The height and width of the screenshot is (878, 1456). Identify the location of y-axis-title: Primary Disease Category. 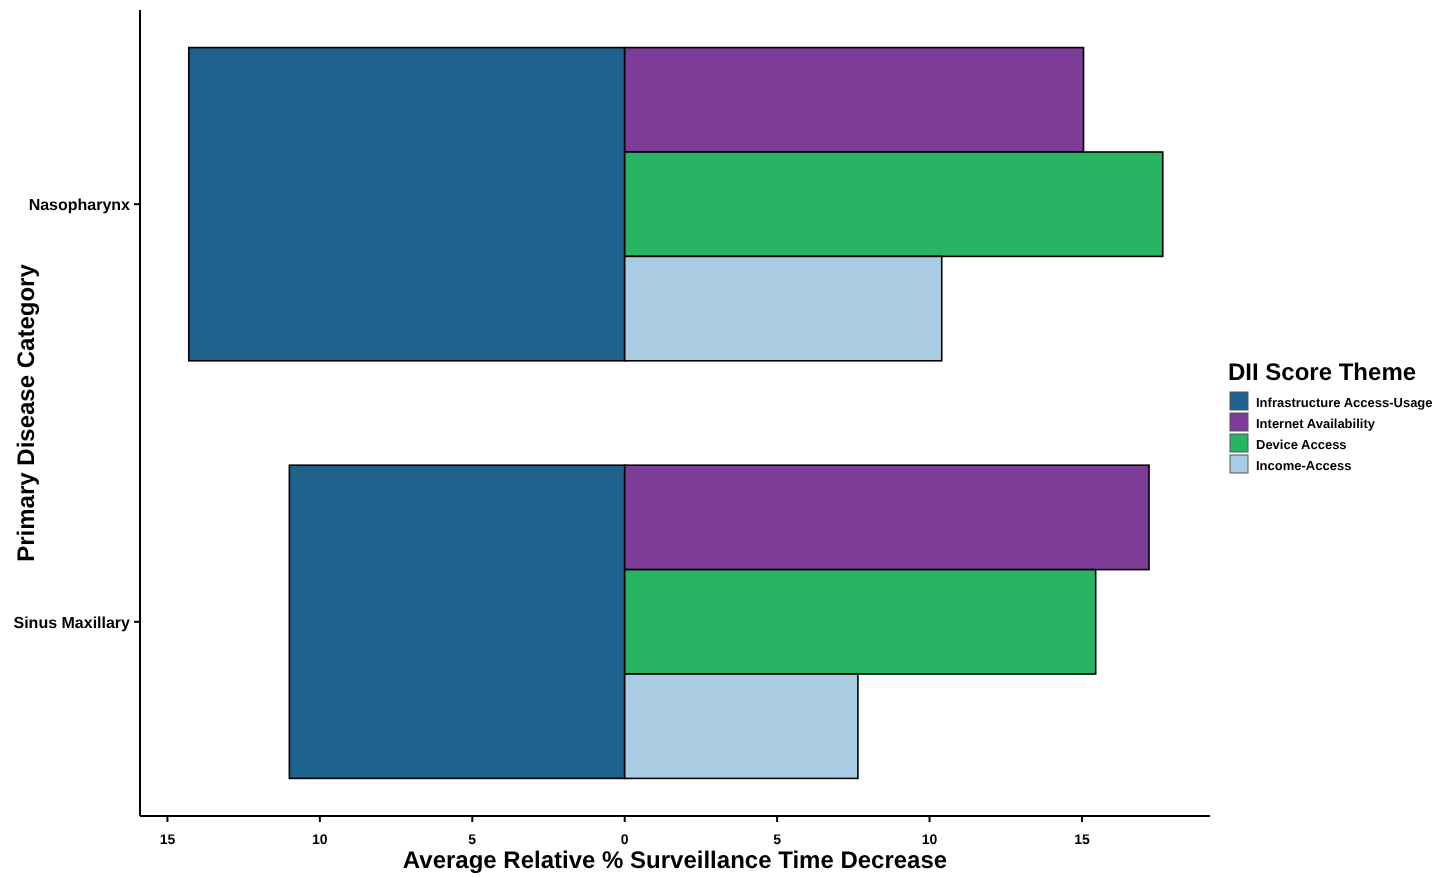
(26, 412).